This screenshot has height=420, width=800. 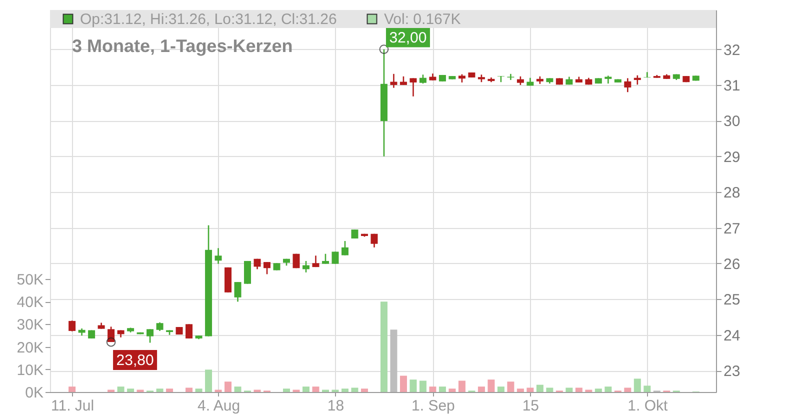 I want to click on y-tick-label: 24, so click(x=732, y=335).